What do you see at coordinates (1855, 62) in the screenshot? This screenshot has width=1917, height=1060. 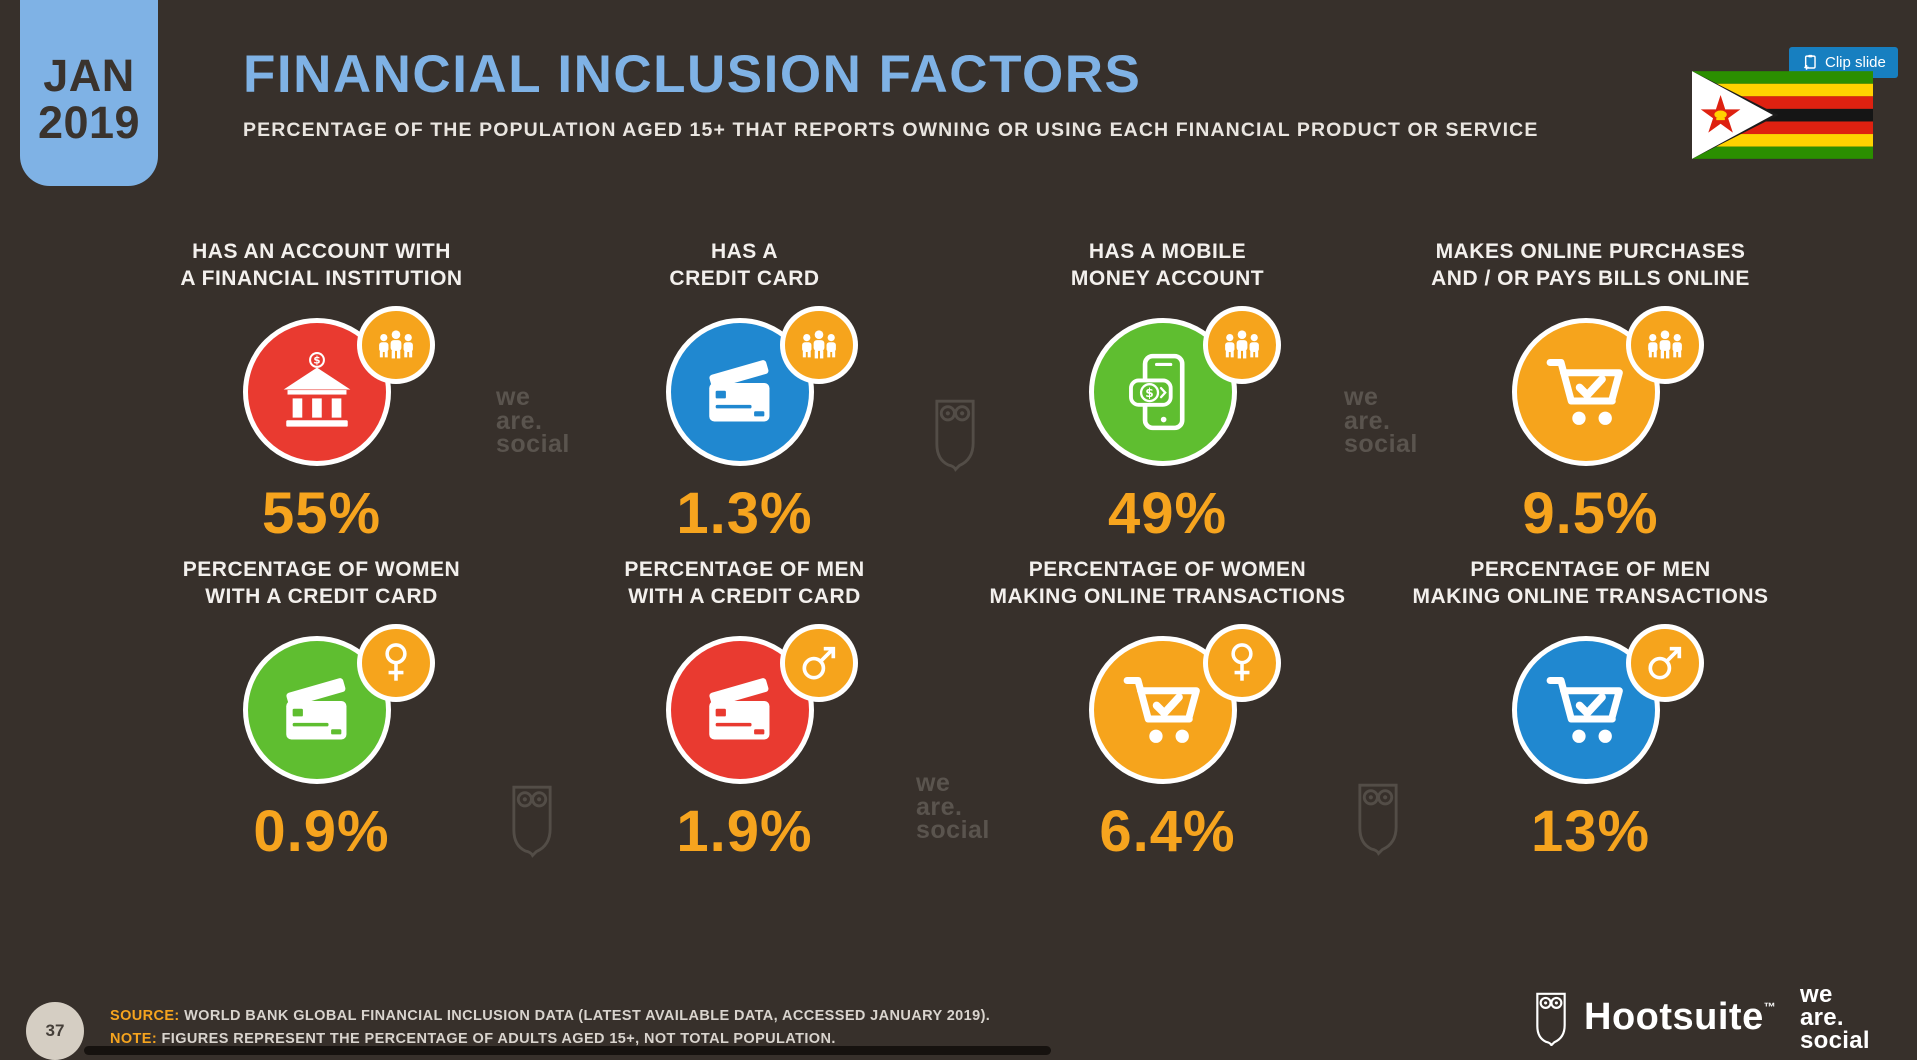 I see `clip-slide-label: Clip slide` at bounding box center [1855, 62].